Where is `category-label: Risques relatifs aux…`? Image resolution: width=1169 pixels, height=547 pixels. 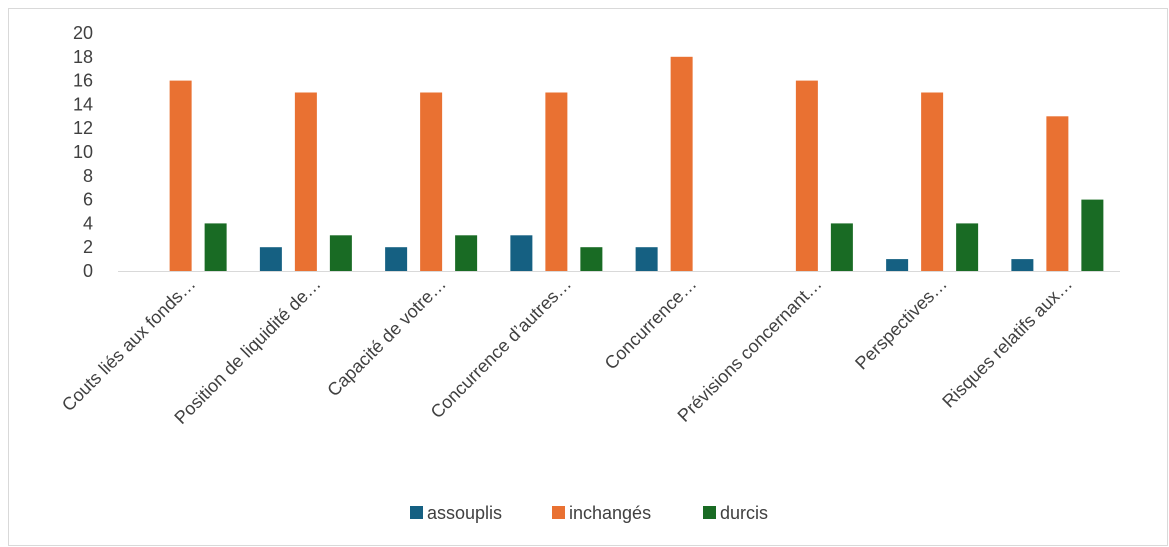
category-label: Risques relatifs aux… is located at coordinates (1007, 343).